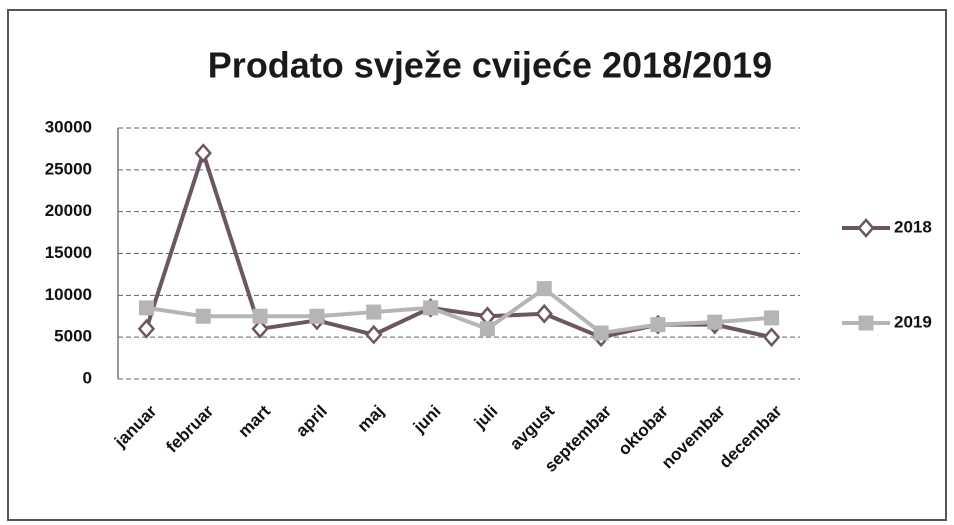 This screenshot has height=525, width=954. I want to click on y-tick-label: 10000, so click(68, 294).